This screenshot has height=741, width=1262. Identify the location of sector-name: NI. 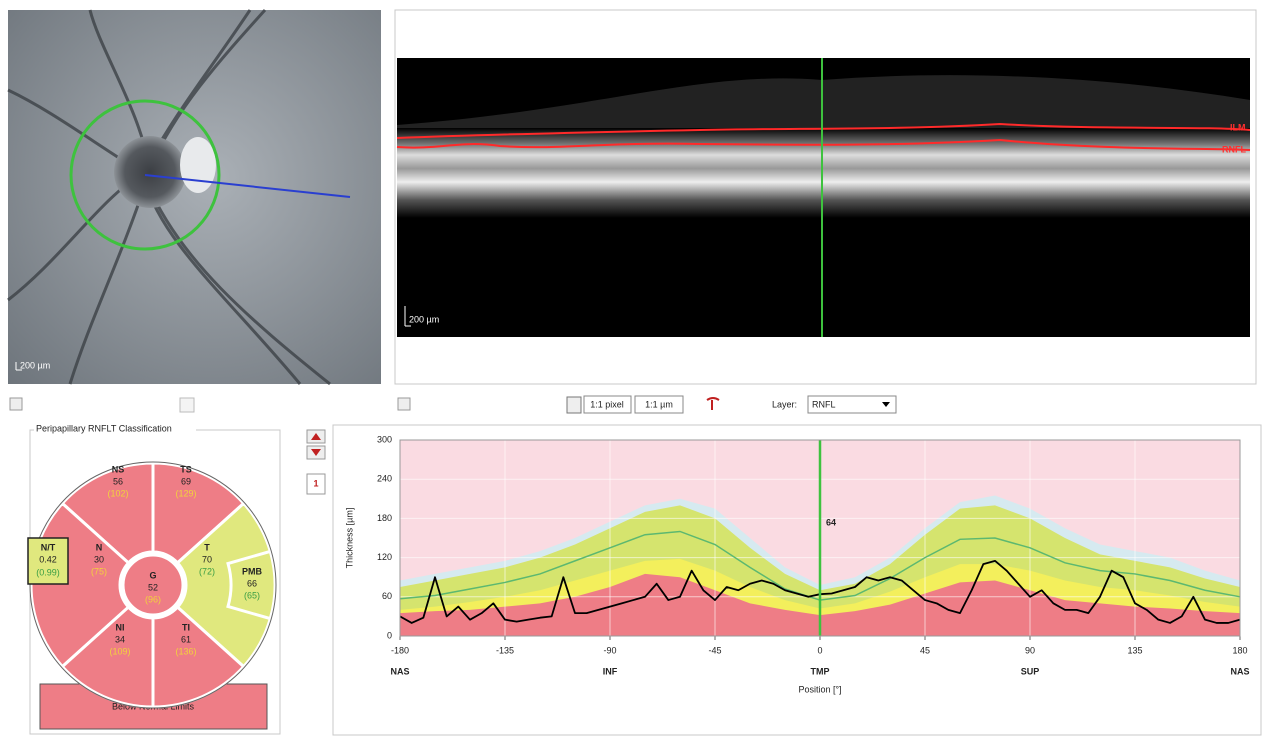
(120, 627).